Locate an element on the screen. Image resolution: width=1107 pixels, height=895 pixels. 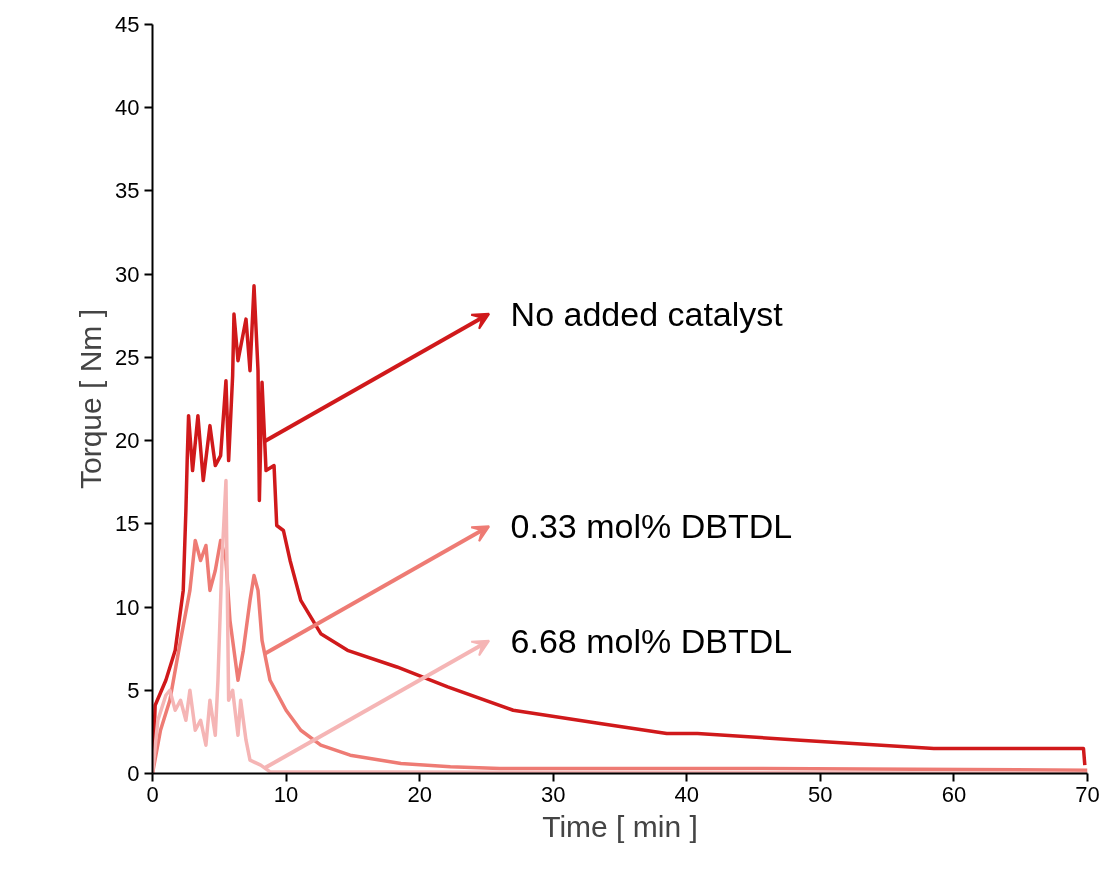
y-tick-label: 0 is located at coordinates (133, 773).